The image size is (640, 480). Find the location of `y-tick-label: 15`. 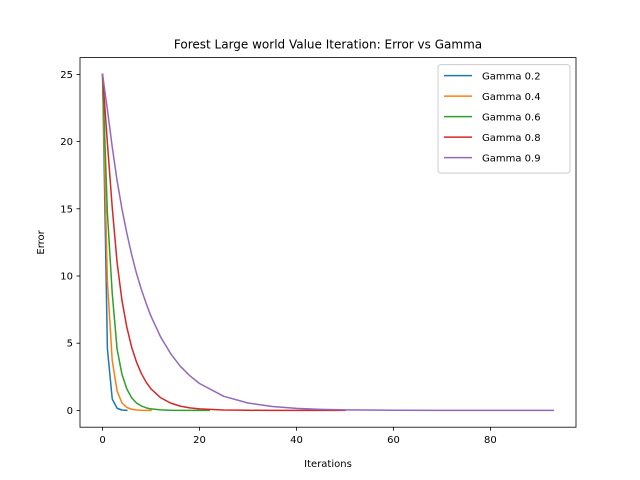

y-tick-label: 15 is located at coordinates (66, 209).